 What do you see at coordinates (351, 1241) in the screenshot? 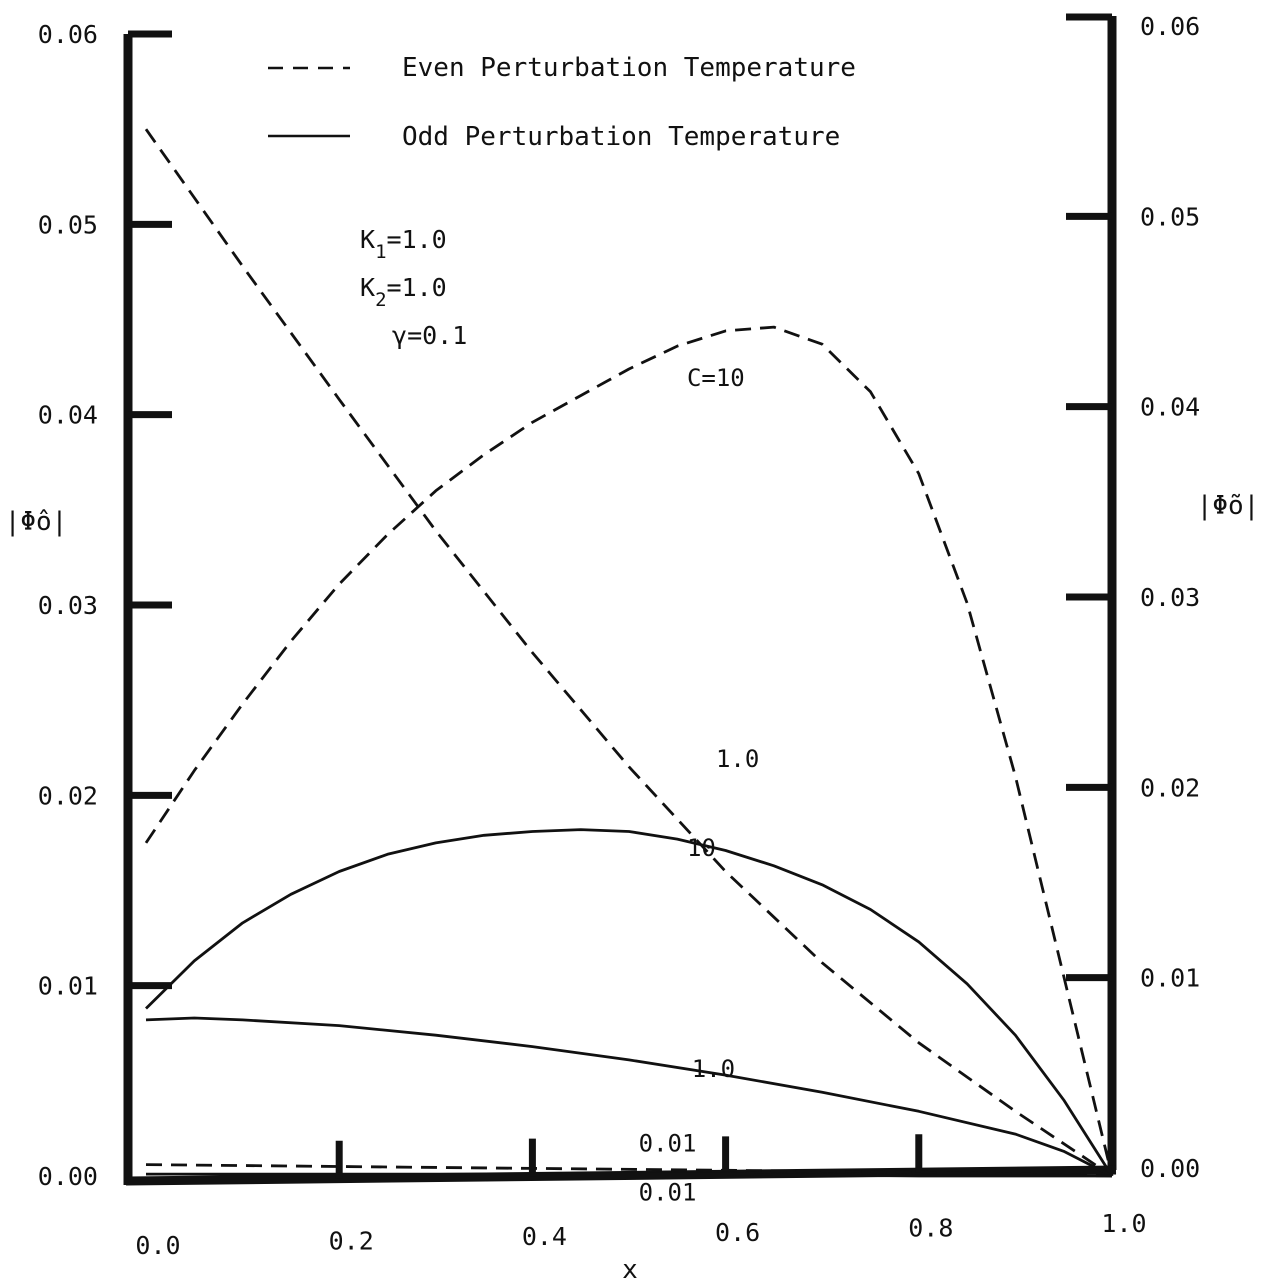
I see `x-tick-label: 0.2` at bounding box center [351, 1241].